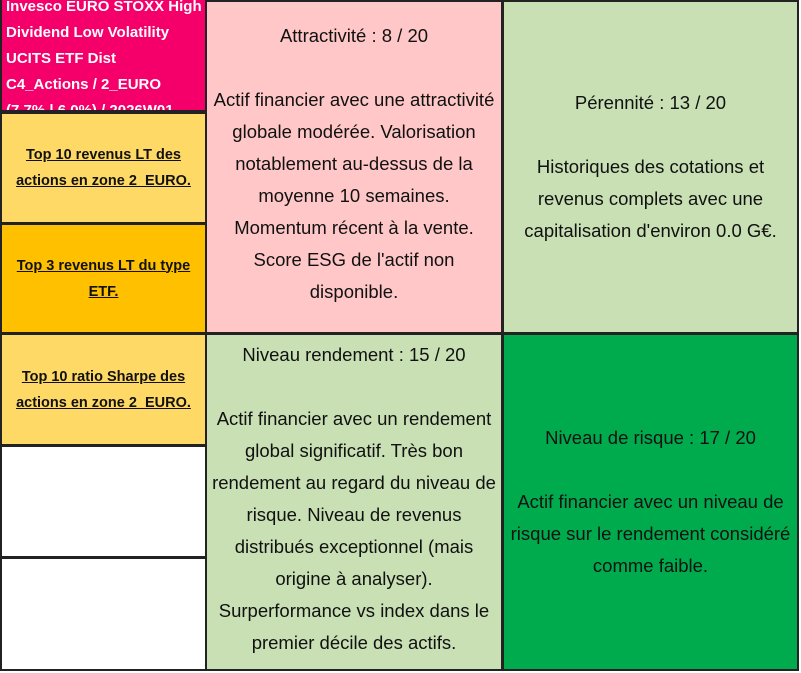  Describe the element at coordinates (650, 102) in the screenshot. I see `perennite-score: Pérennité : 13 / 20` at that location.